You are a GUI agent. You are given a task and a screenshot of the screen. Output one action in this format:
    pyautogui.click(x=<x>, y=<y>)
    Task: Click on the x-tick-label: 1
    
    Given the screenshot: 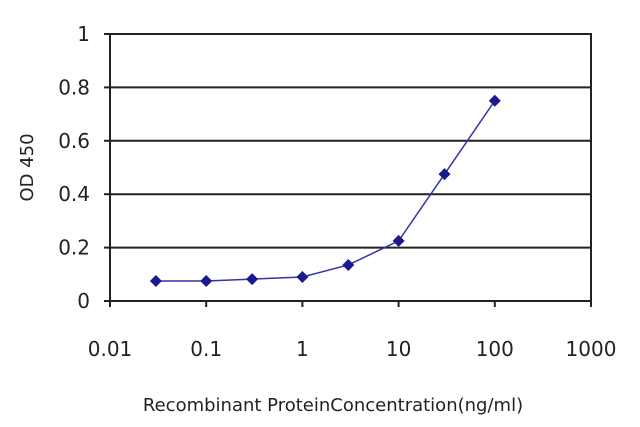 What is the action you would take?
    pyautogui.click(x=302, y=349)
    